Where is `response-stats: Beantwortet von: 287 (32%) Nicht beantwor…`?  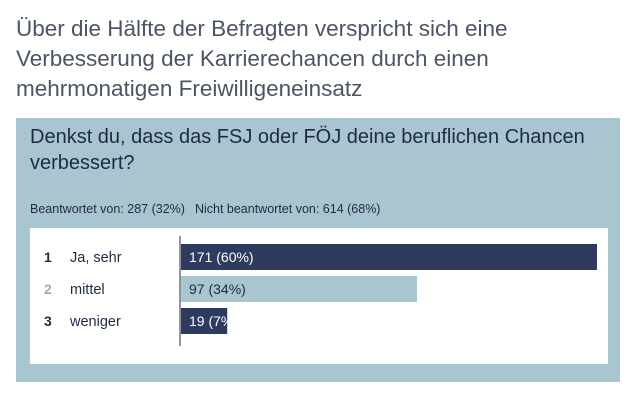 response-stats: Beantwortet von: 287 (32%) Nicht beantwor… is located at coordinates (205, 209).